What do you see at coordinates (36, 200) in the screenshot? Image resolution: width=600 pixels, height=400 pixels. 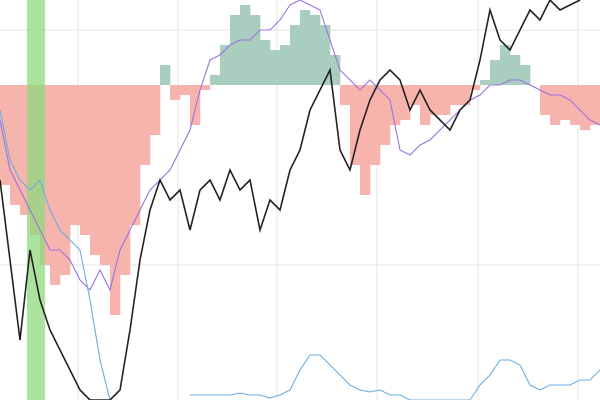 I see `highlight-band` at bounding box center [36, 200].